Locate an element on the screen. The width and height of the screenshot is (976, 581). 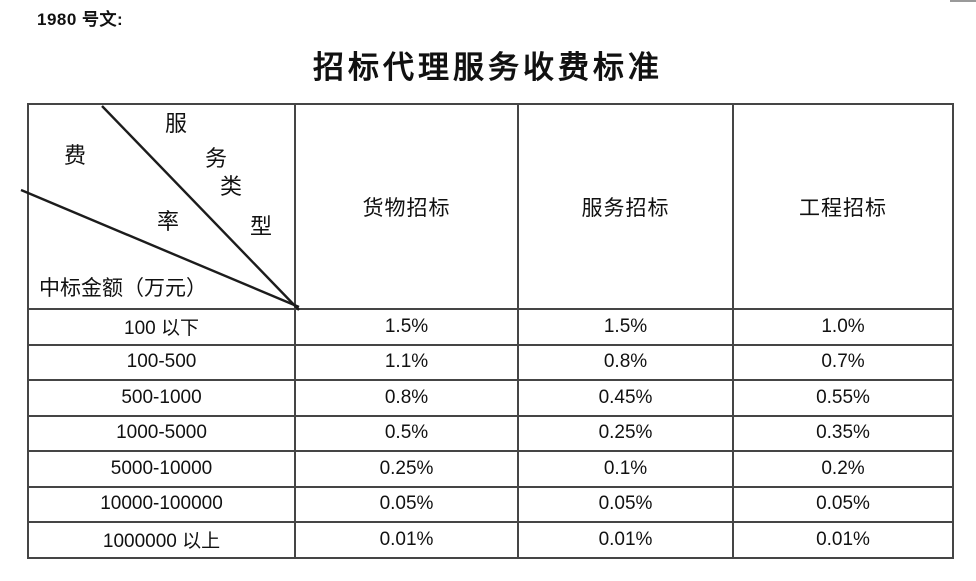
engineering-rate-cell: 0.7% is located at coordinates (843, 362).